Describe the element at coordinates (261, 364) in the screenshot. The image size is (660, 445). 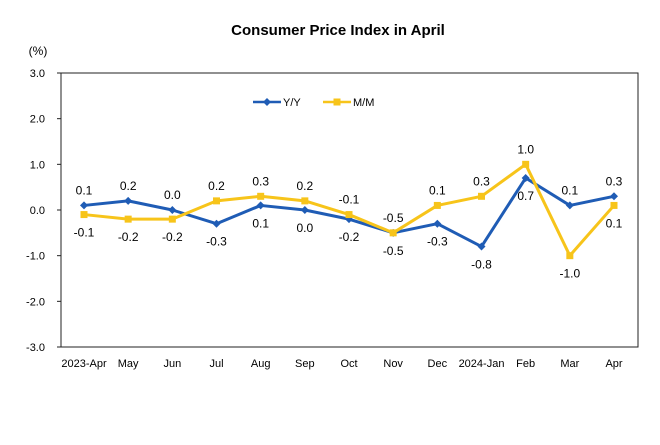
I see `x-tick-label: Aug` at that location.